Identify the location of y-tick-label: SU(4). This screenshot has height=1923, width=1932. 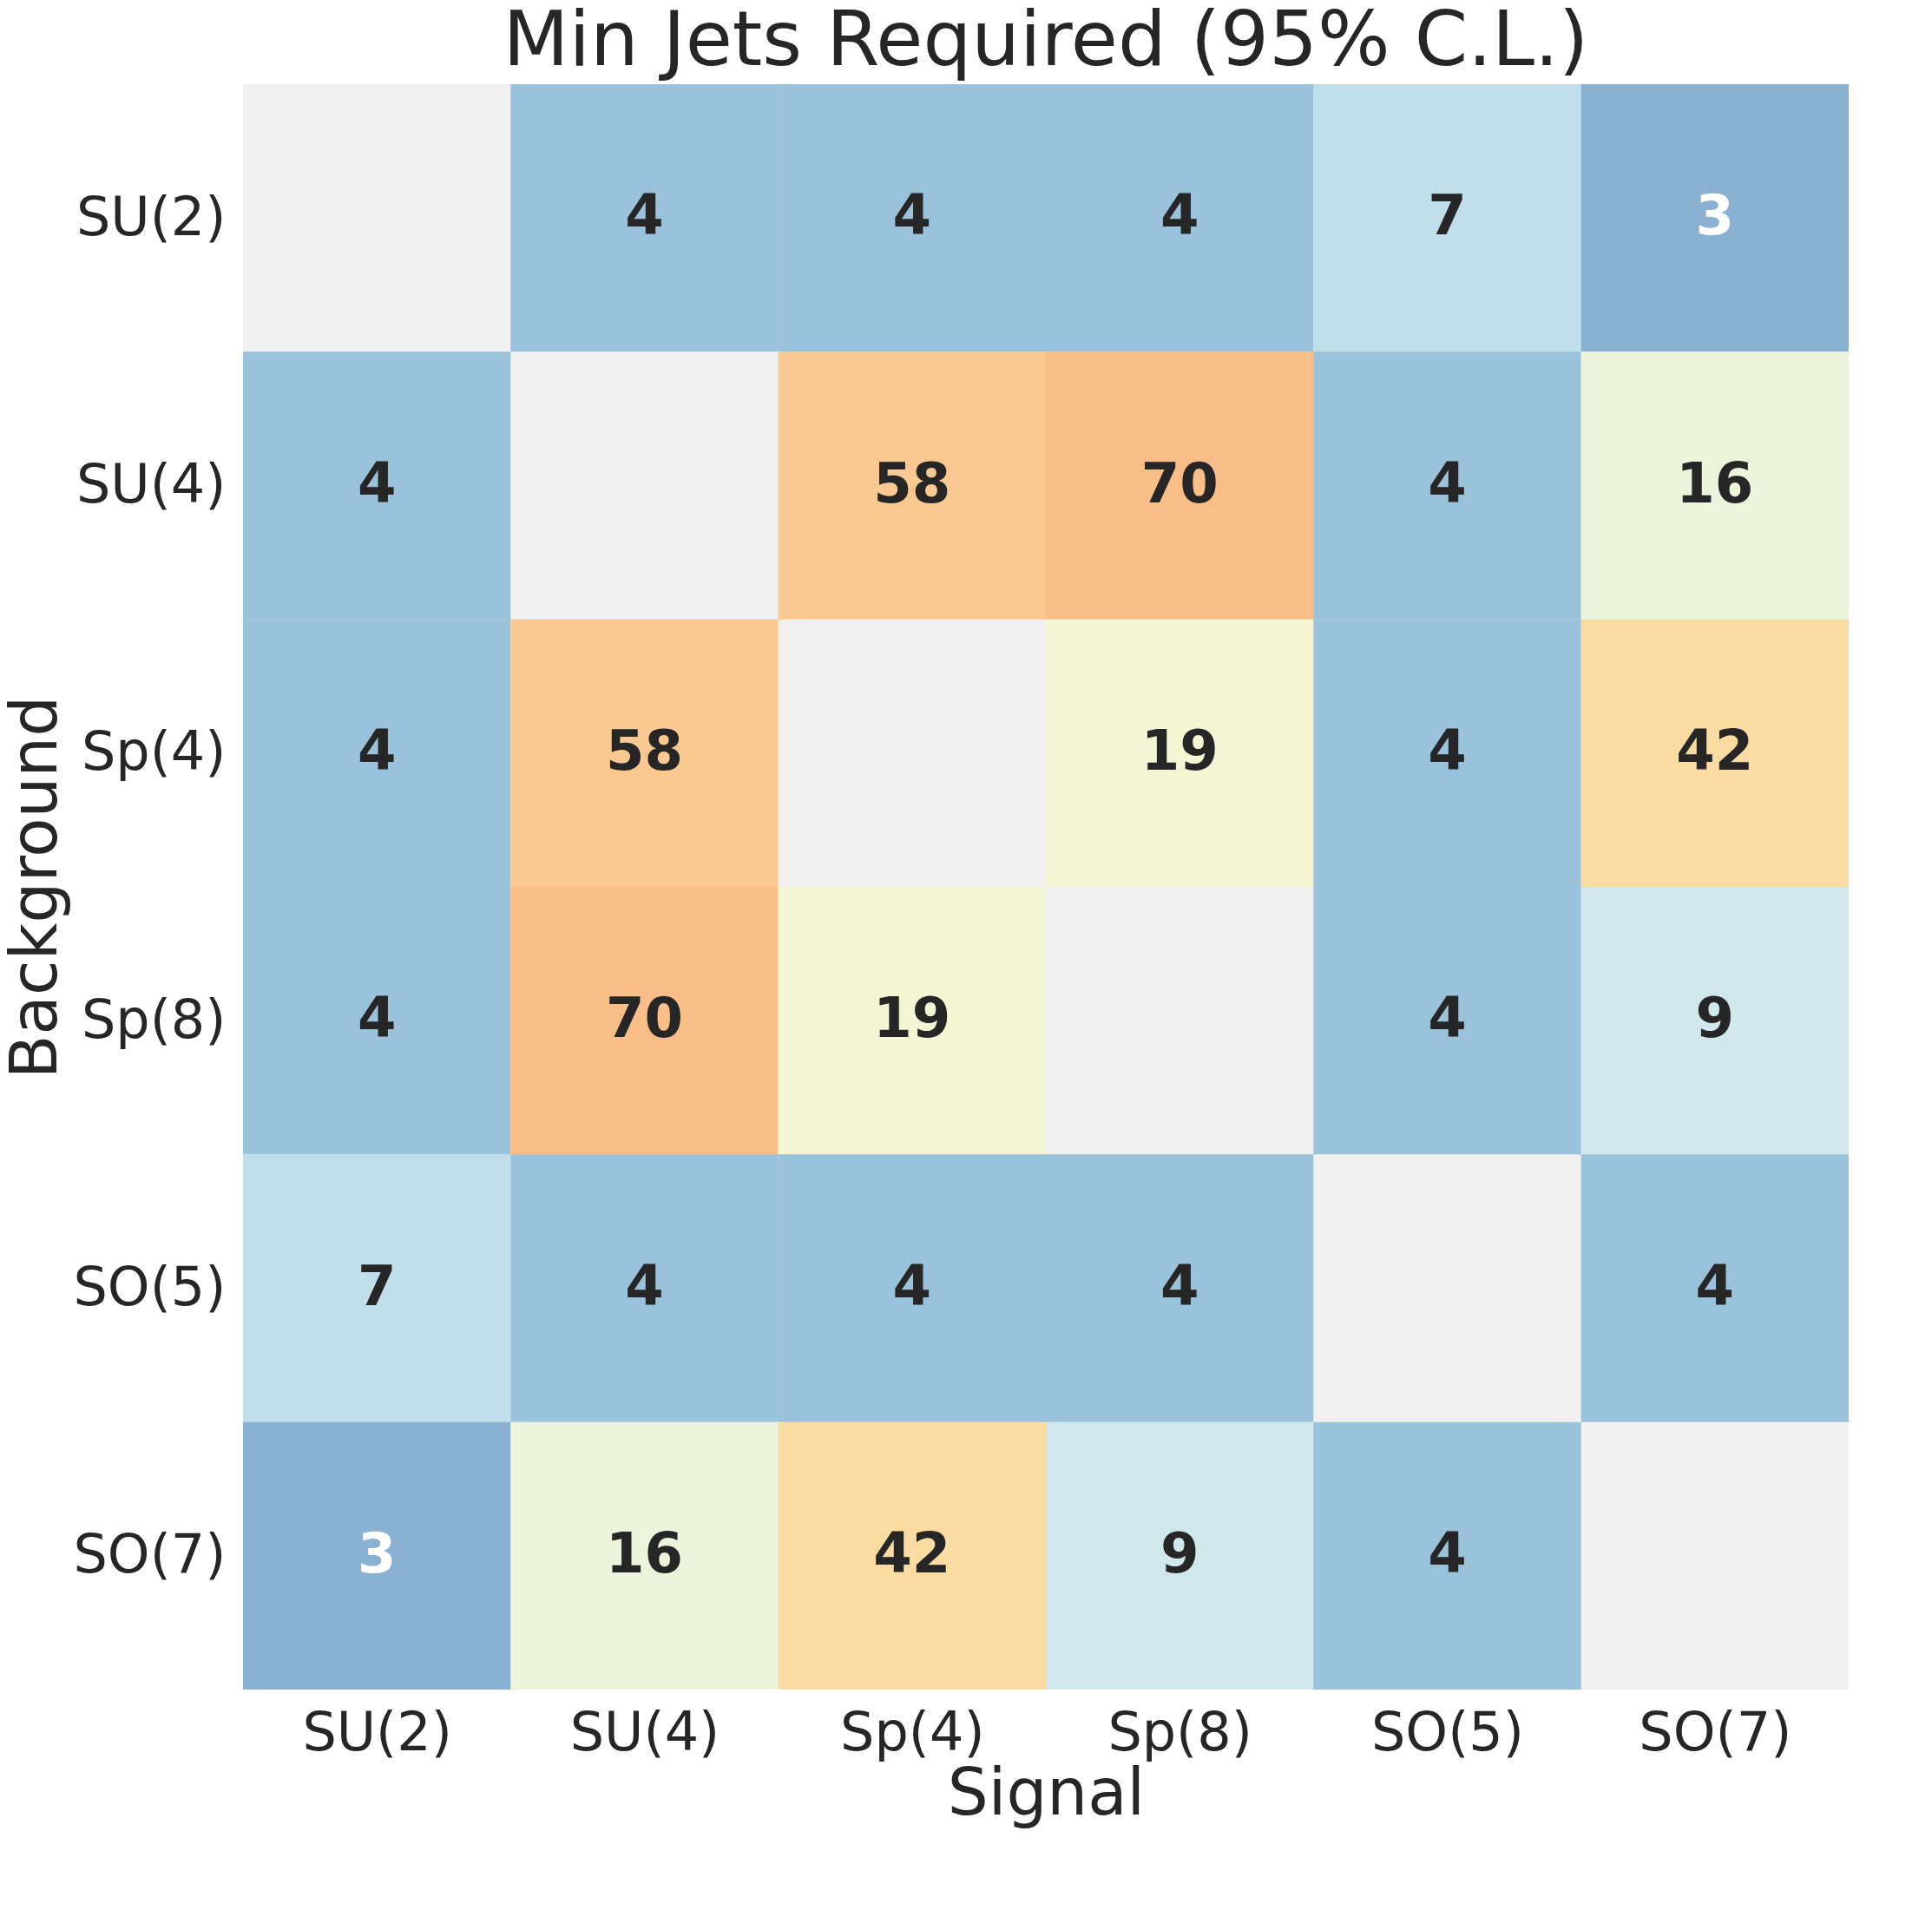
(152, 483).